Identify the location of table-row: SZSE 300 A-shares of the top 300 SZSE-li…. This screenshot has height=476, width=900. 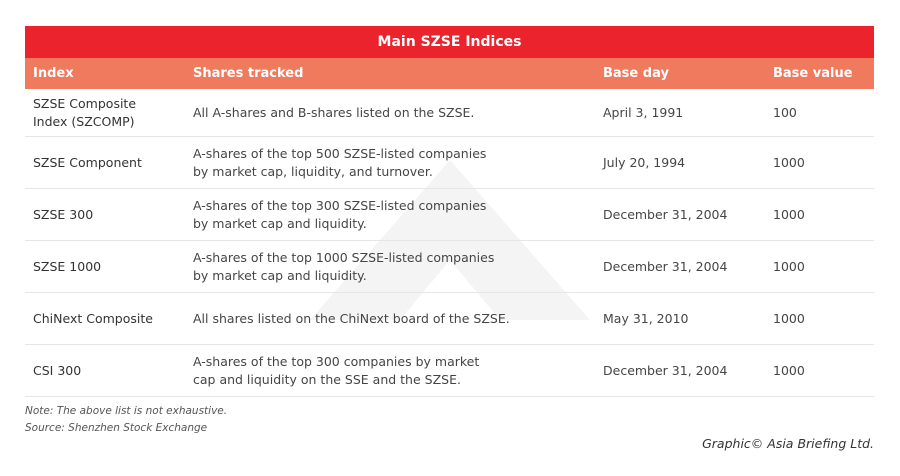
(449, 215).